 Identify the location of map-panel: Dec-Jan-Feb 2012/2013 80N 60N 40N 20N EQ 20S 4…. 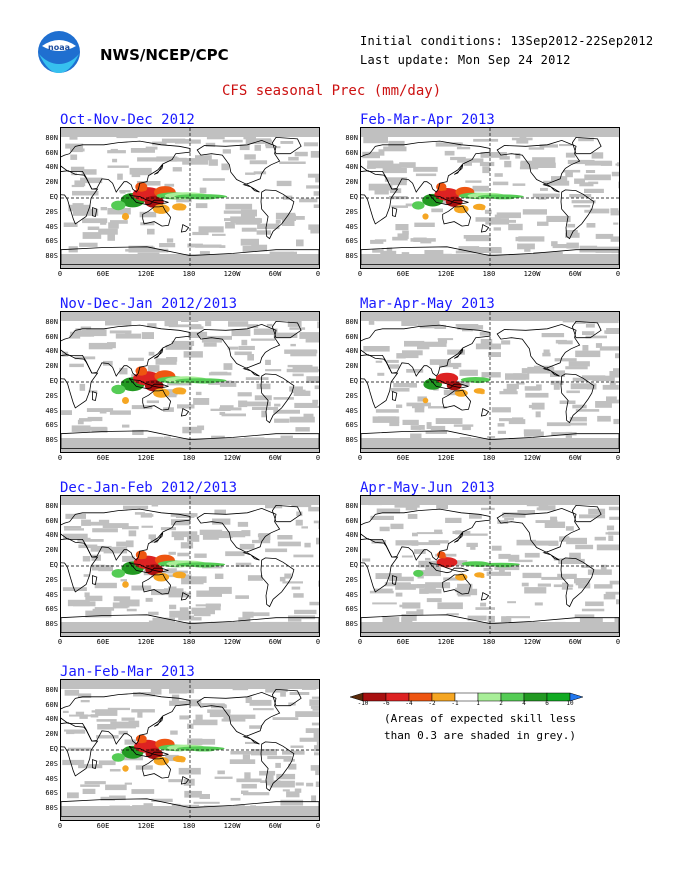
(213, 563).